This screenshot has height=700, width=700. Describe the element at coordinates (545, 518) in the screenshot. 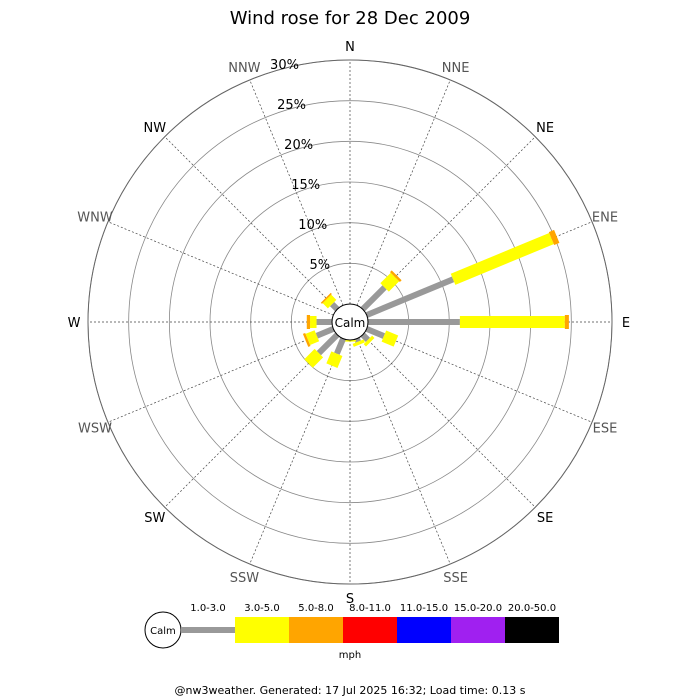

I see `direction-label-se: SE` at that location.